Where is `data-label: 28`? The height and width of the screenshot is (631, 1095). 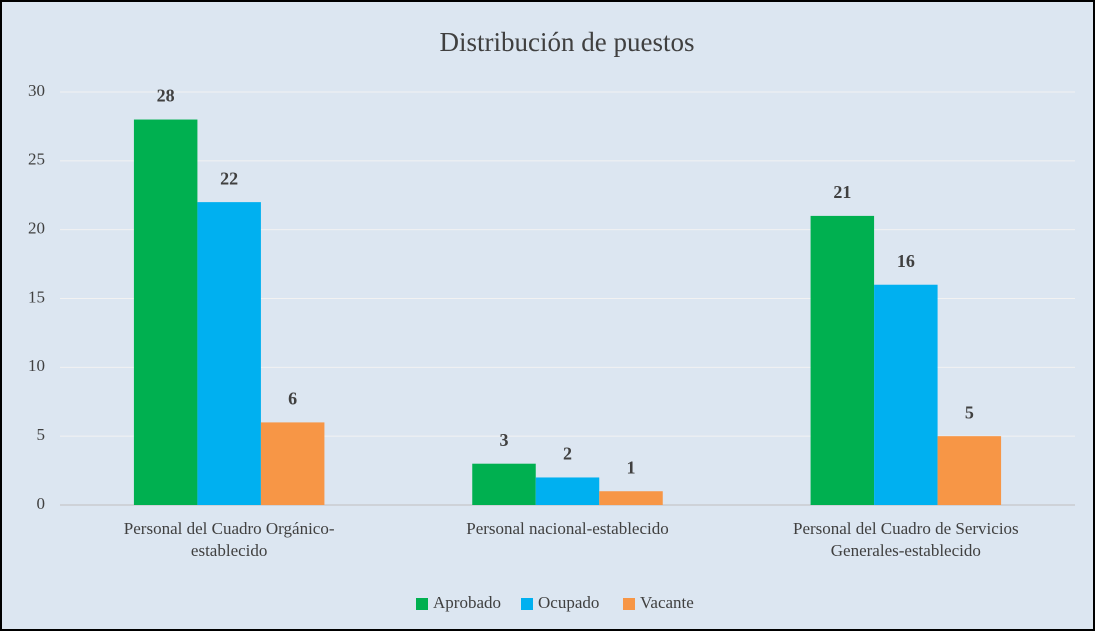 data-label: 28 is located at coordinates (166, 96).